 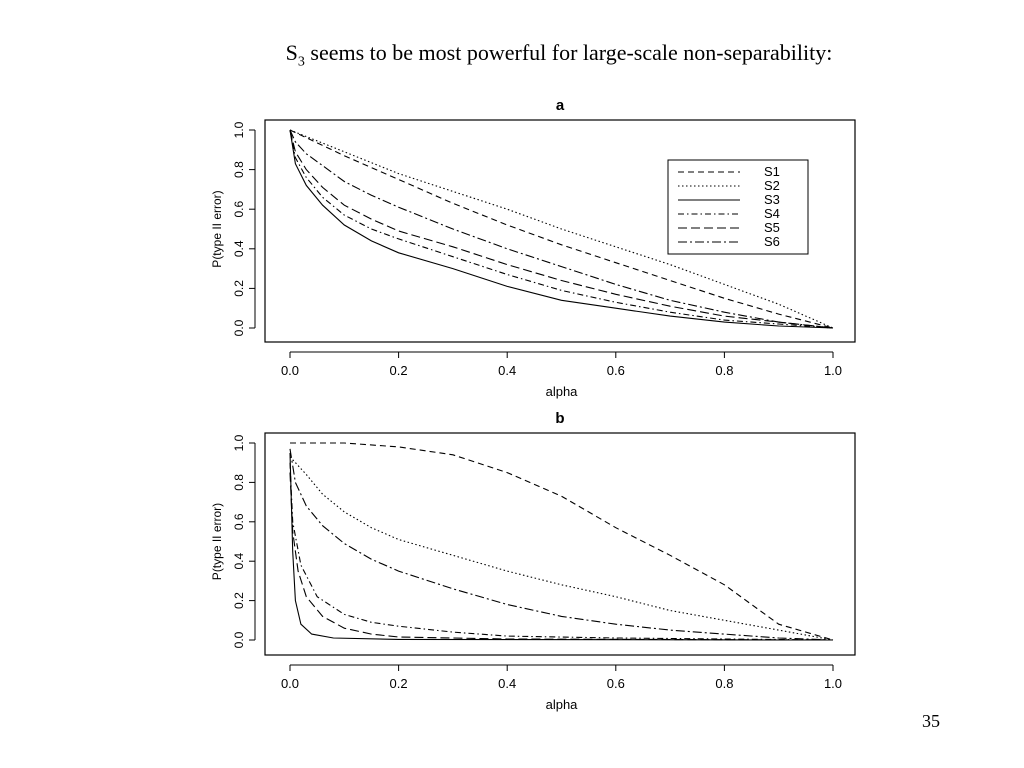 I want to click on legend-label-s1: S1, so click(x=772, y=171).